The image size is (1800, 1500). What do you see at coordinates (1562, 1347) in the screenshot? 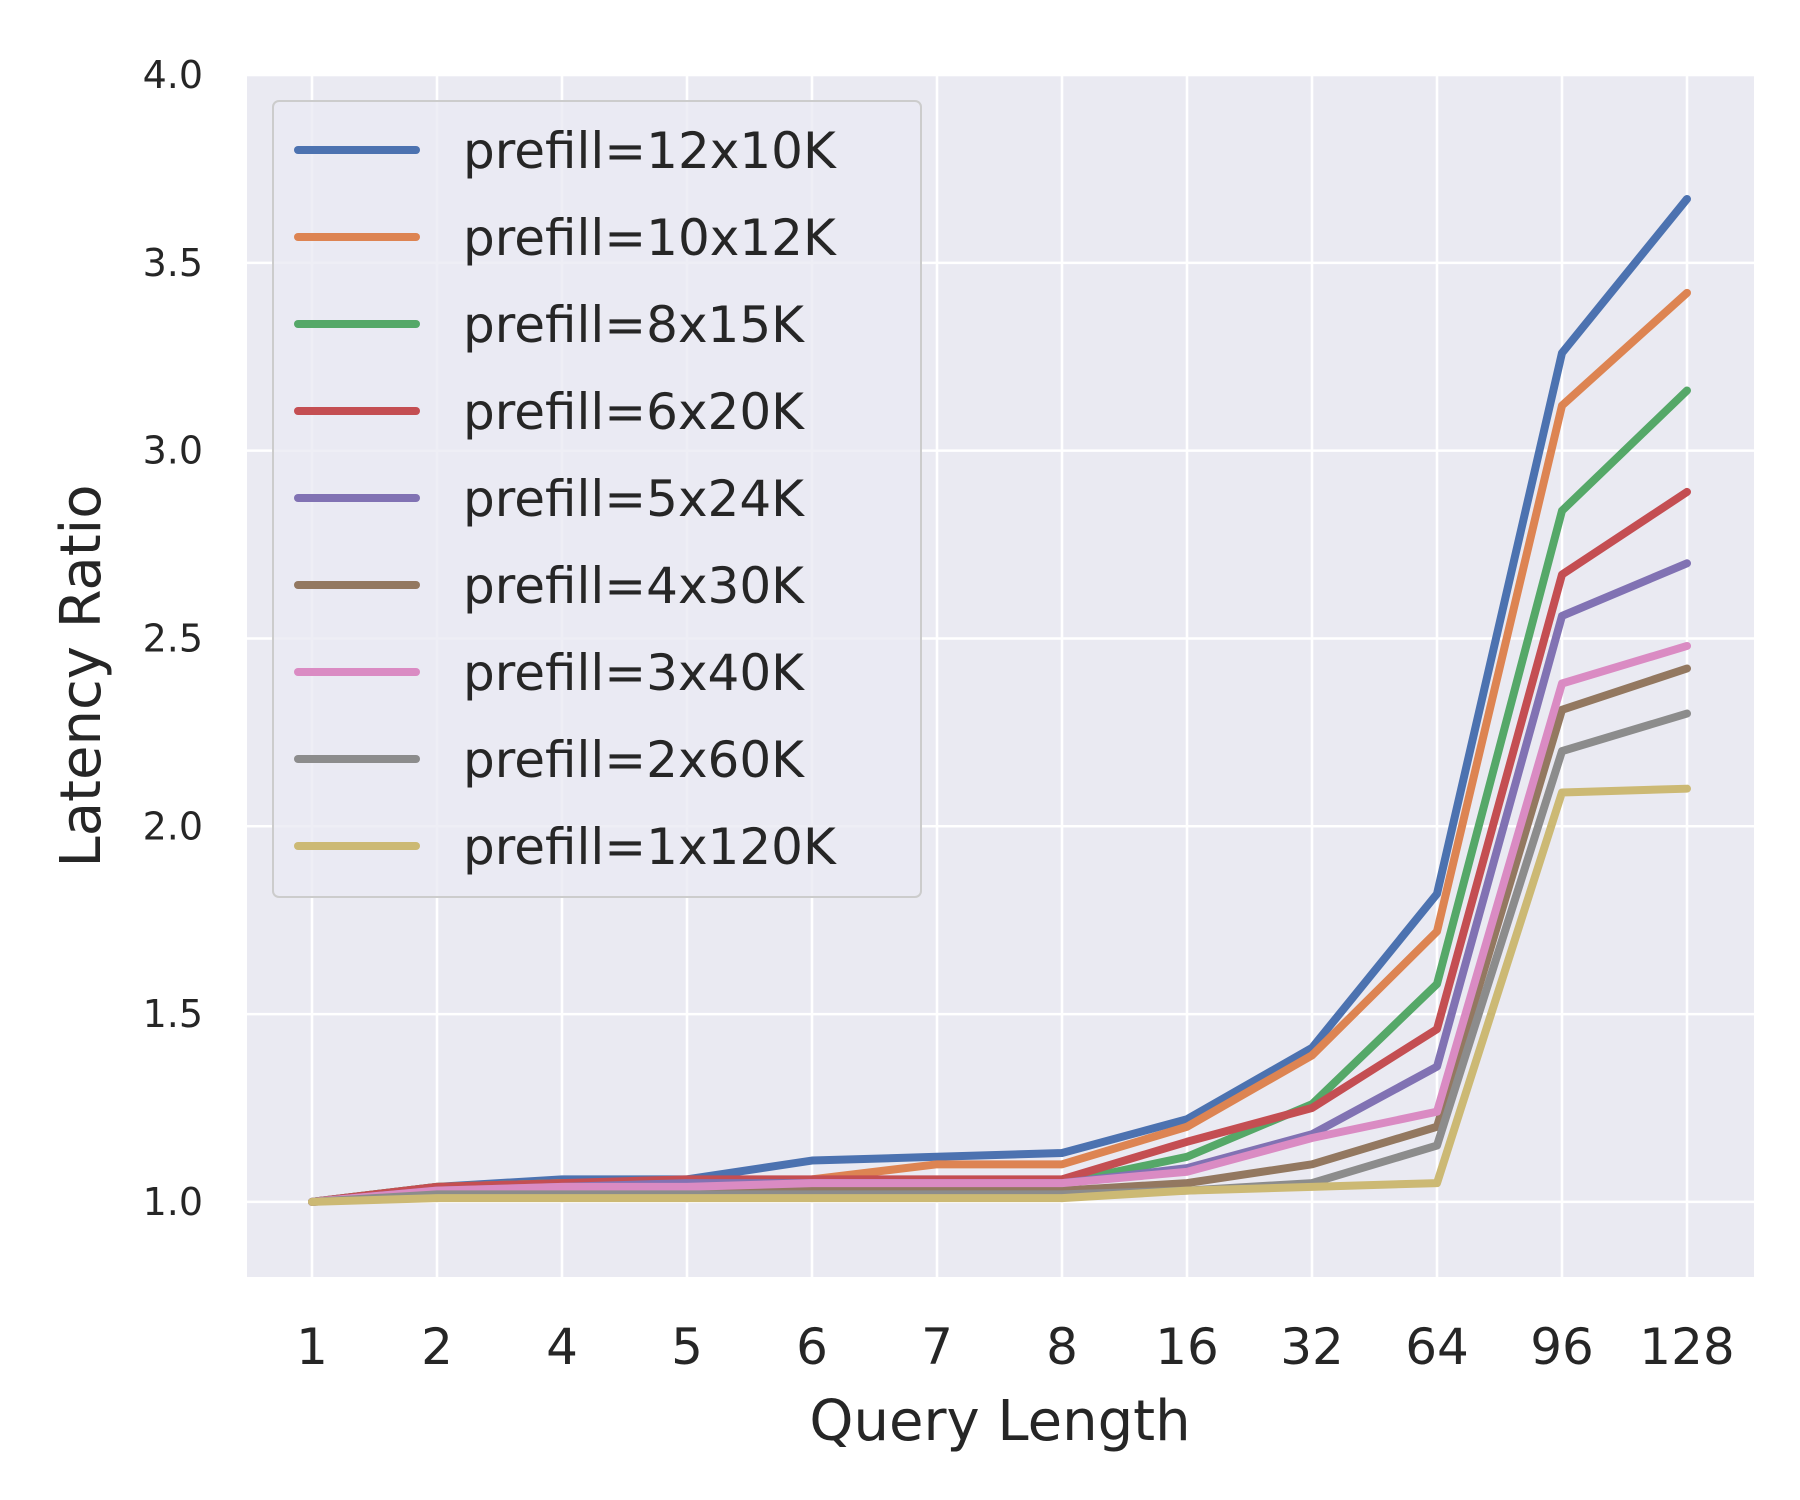
I see `x-tick-label: 96` at bounding box center [1562, 1347].